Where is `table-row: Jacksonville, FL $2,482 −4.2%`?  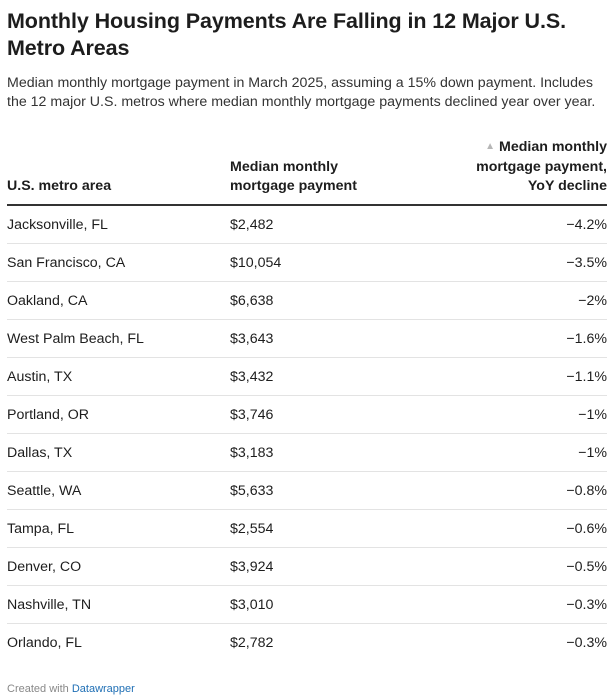
table-row: Jacksonville, FL $2,482 −4.2% is located at coordinates (307, 224).